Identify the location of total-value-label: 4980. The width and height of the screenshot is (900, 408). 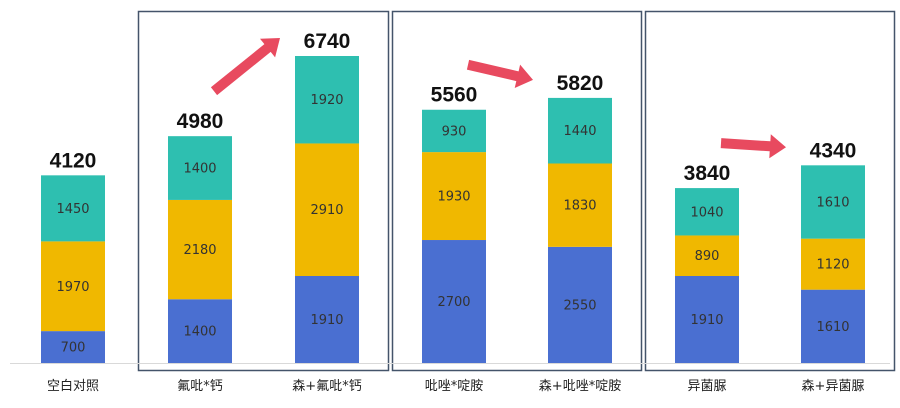
(200, 121).